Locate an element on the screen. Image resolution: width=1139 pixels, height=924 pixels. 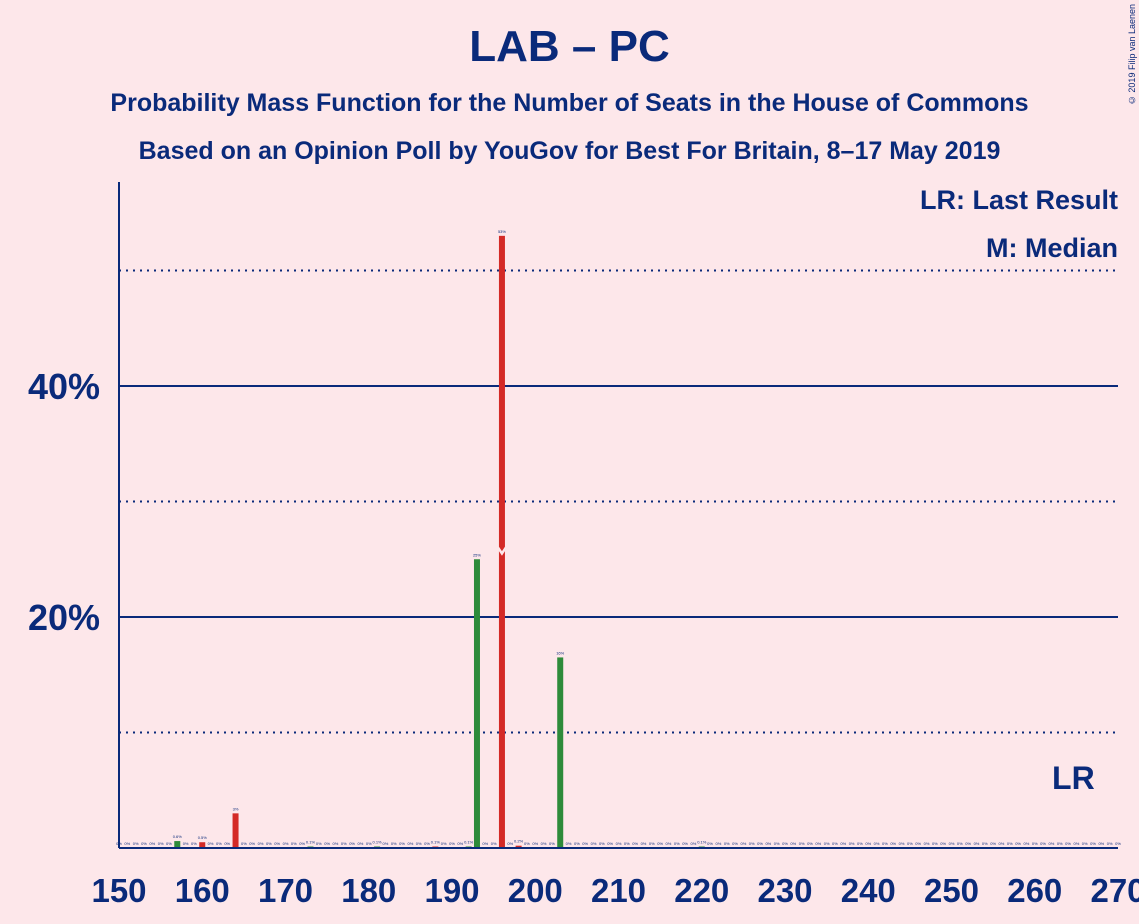
x-tick-label: 250 is located at coordinates (951, 890).